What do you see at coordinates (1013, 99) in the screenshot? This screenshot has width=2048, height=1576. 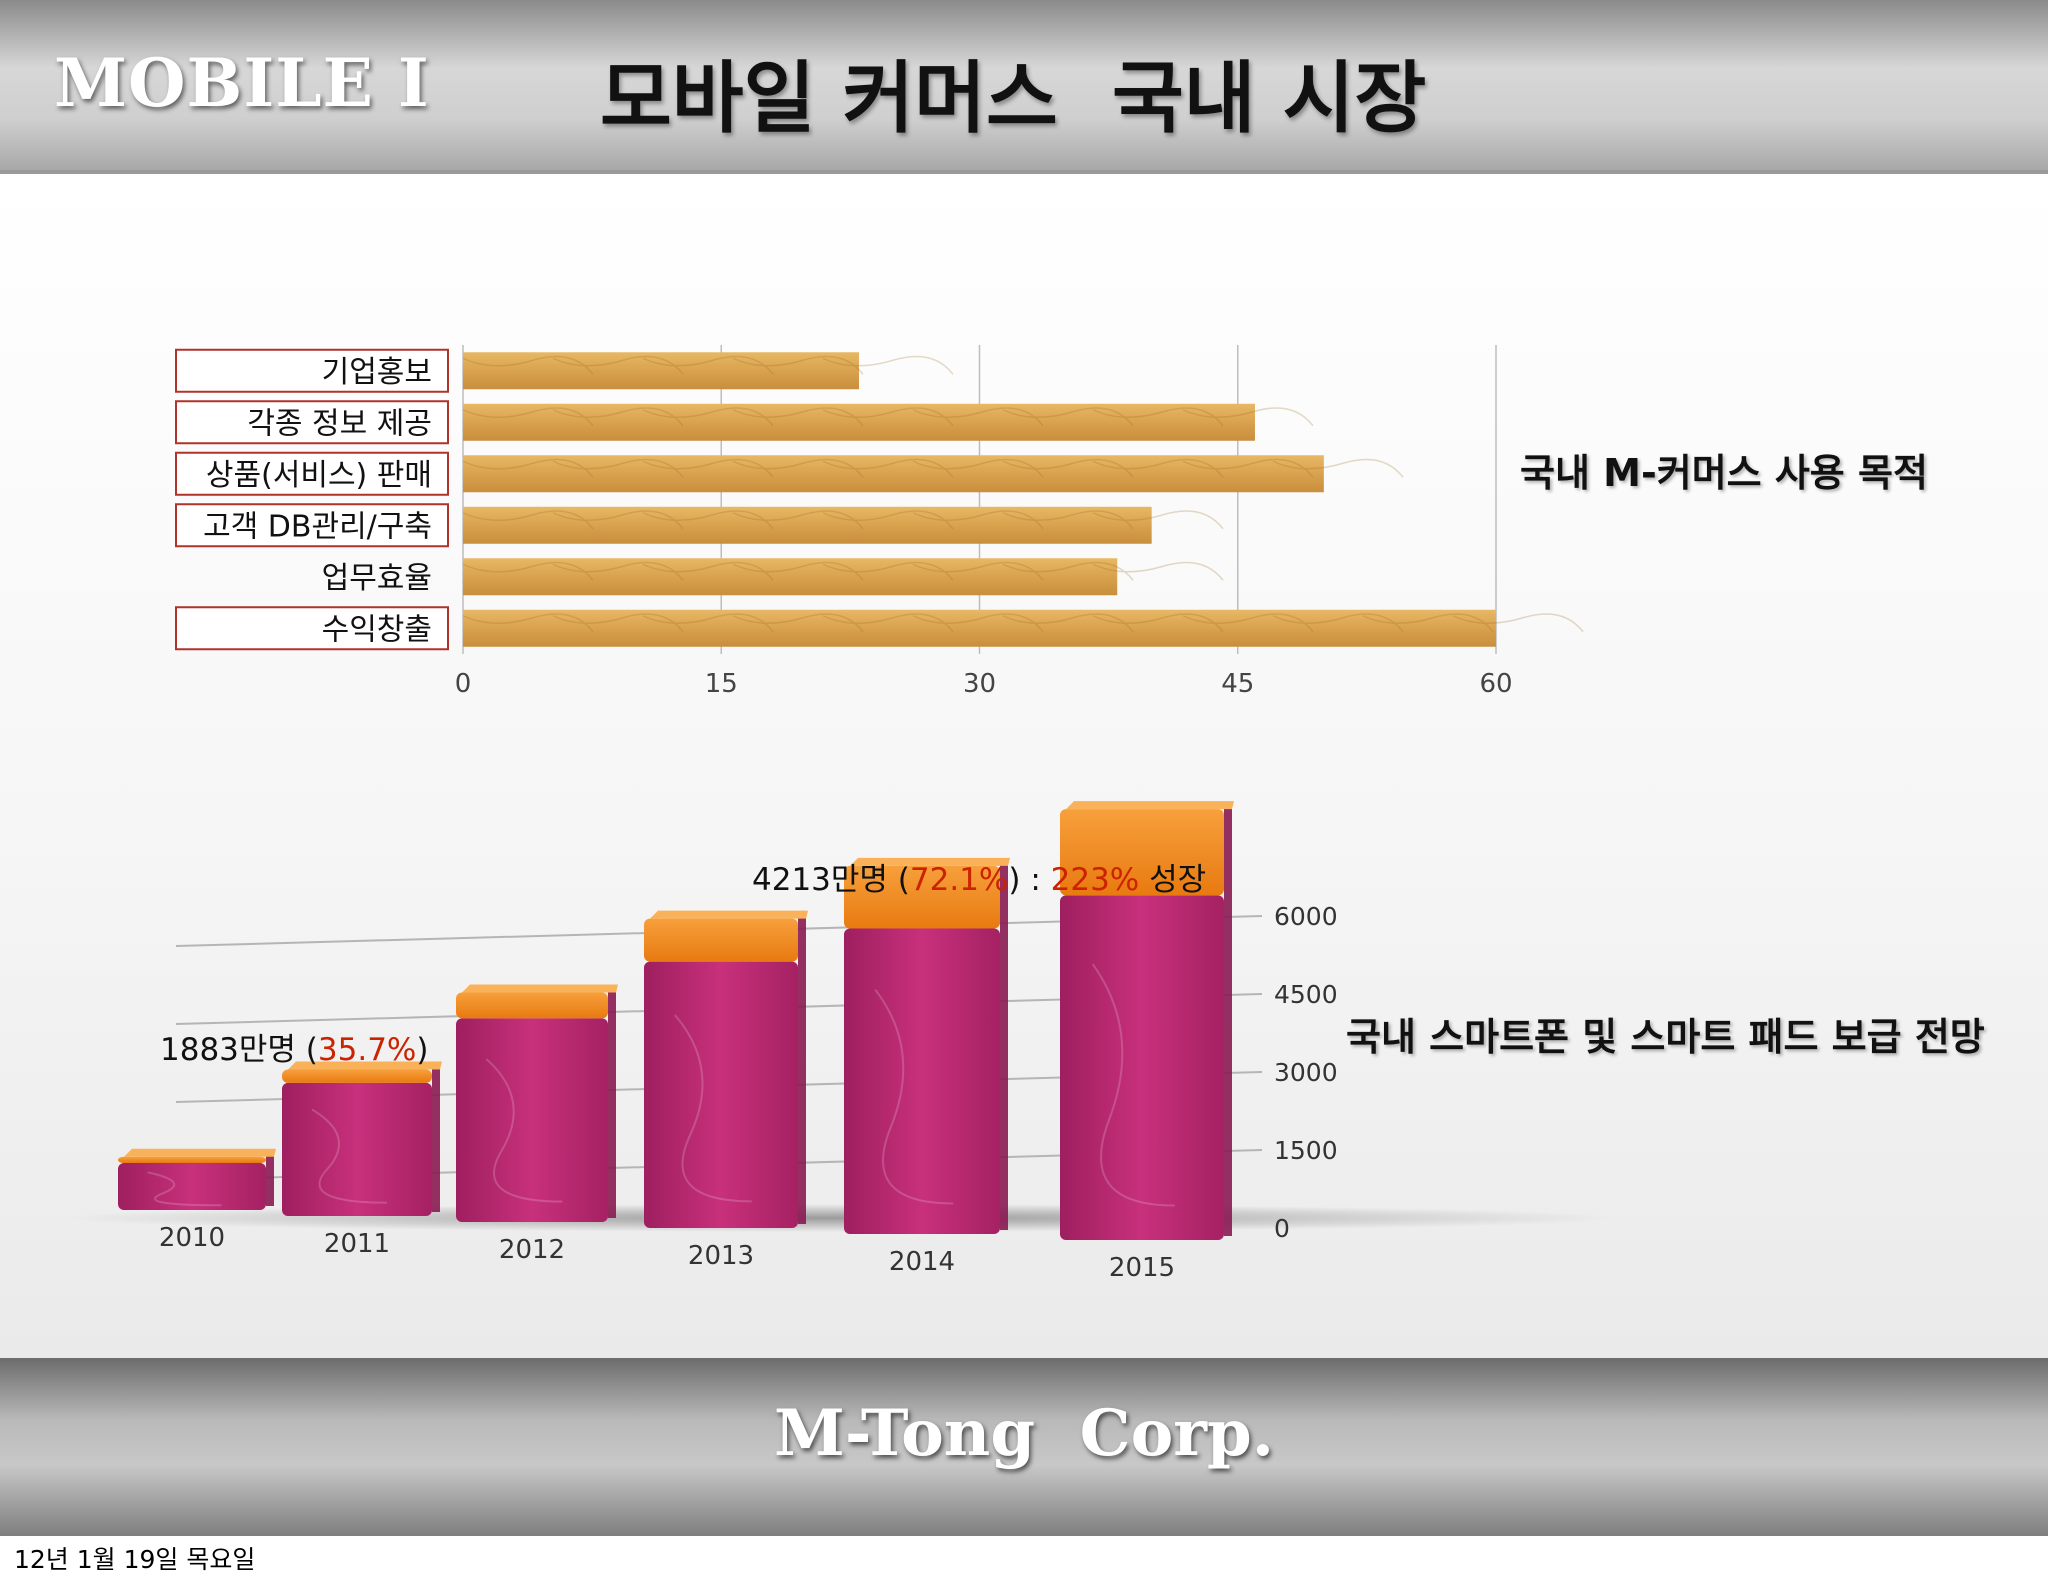 I see `page-title: 모바일 커머스 국내 시장` at bounding box center [1013, 99].